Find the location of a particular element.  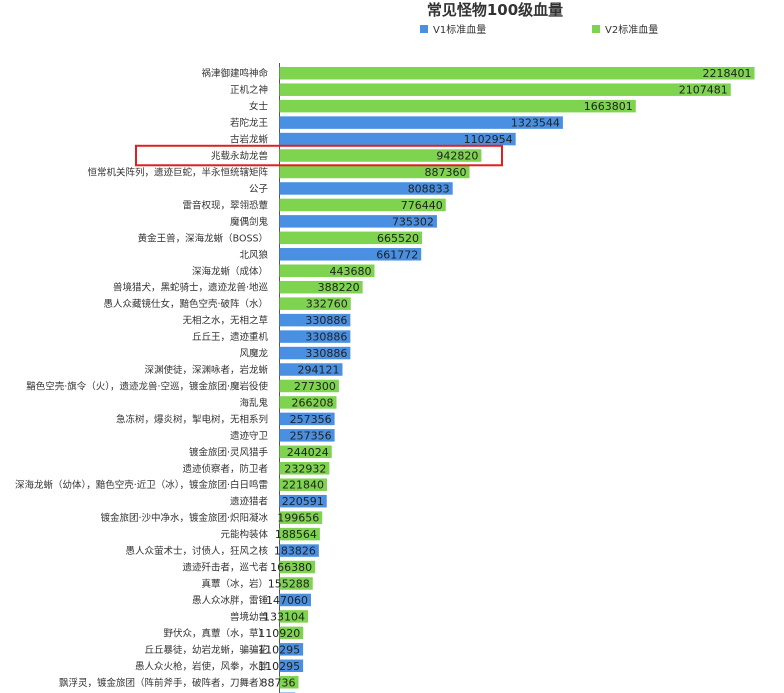

category-label: 深海龙蜥（幼体），黯色空壳·近卫（冰），镀金旅团·白日鸣雷 is located at coordinates (141, 485).